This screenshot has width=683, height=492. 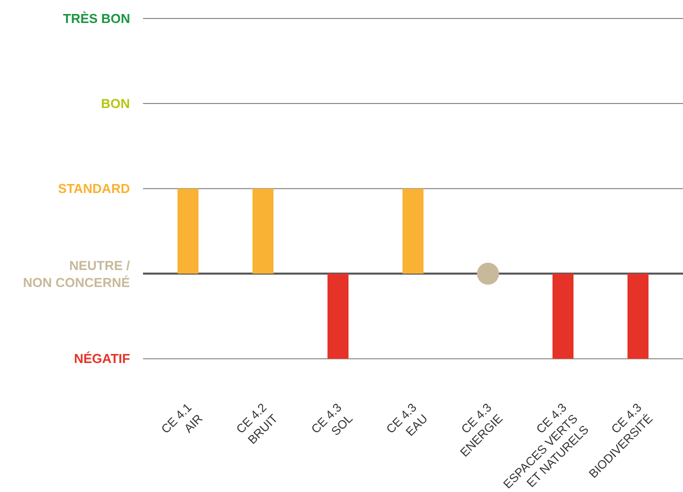 I want to click on ref-line-label: TRÈS BON, so click(x=96, y=18).